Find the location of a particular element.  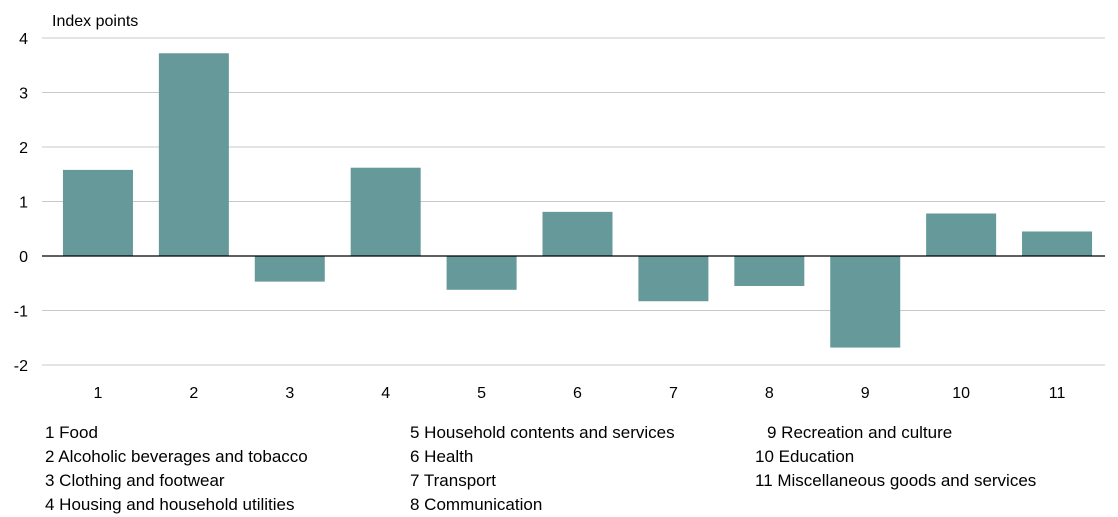

legend-item-6: 6 Health is located at coordinates (442, 456).